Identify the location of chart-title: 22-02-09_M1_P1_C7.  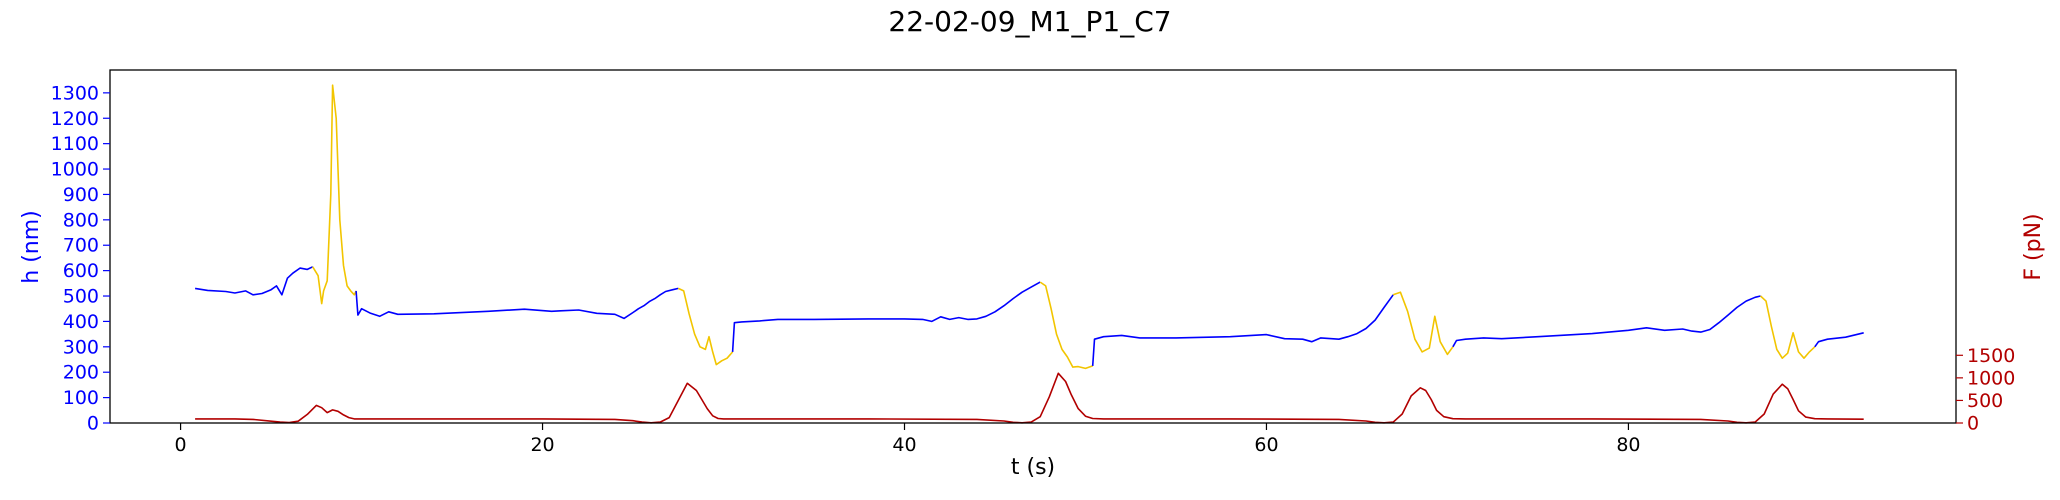
(1029, 21).